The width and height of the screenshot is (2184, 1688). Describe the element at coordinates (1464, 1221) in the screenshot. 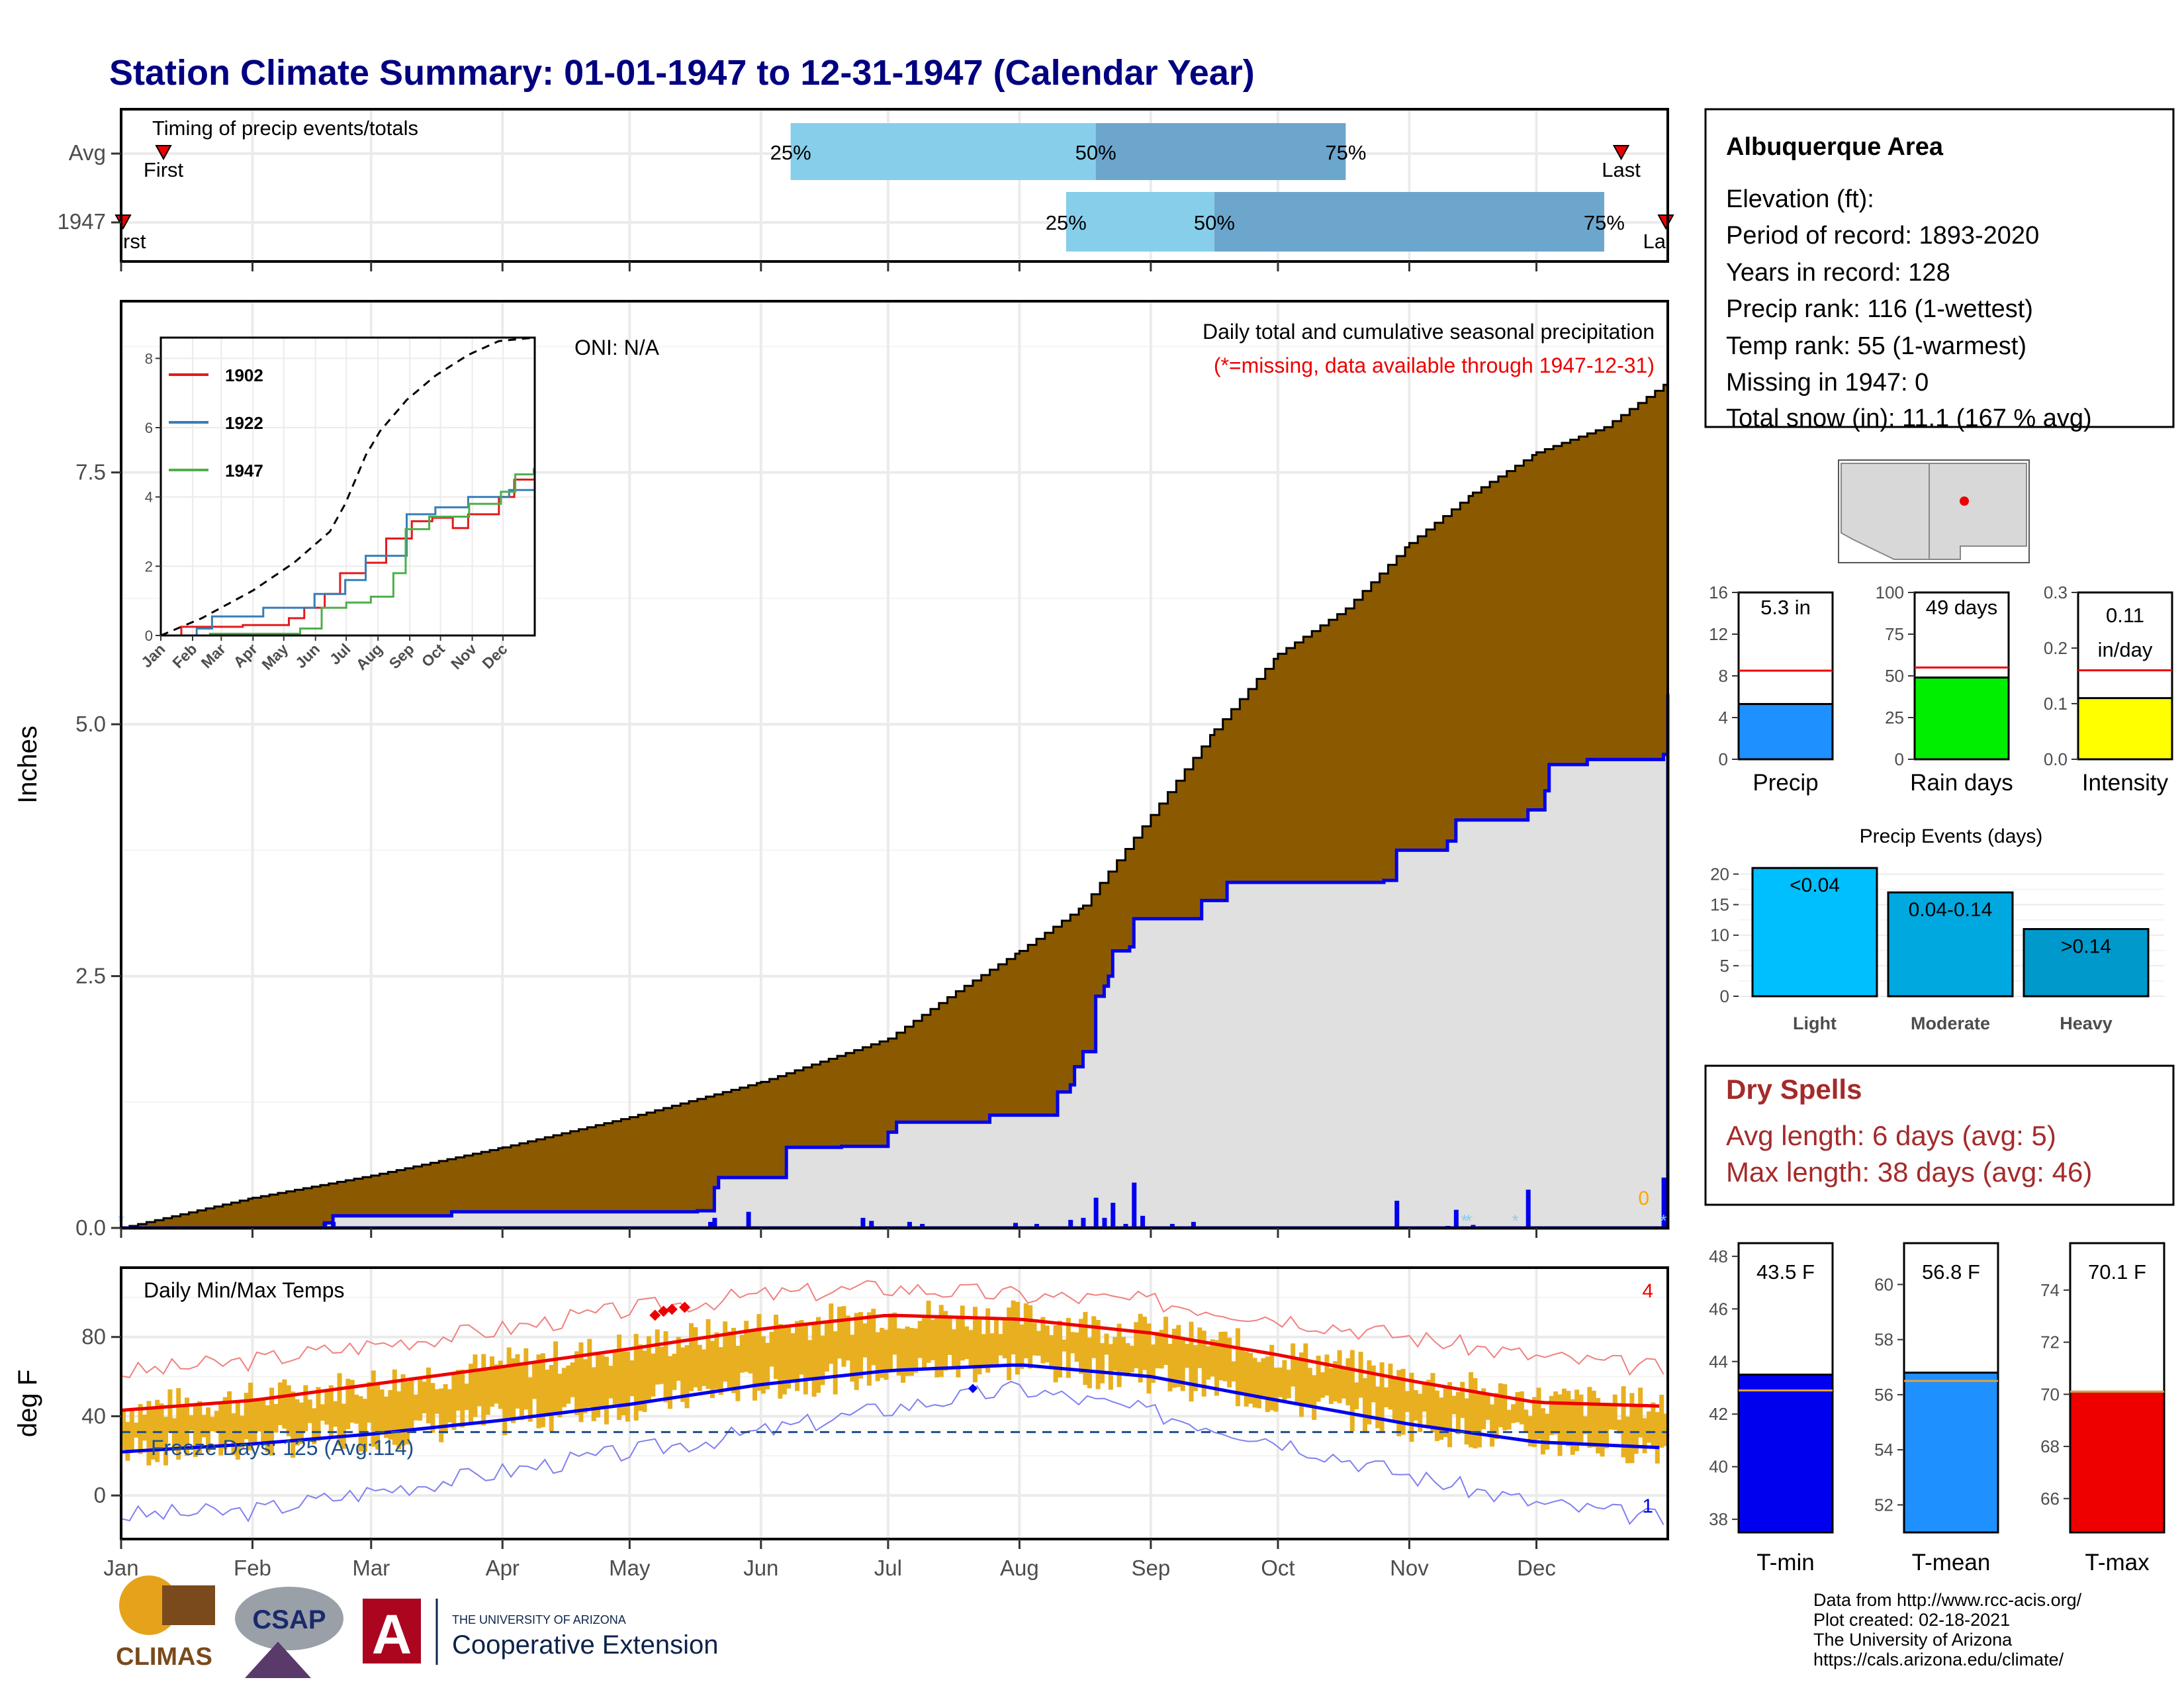

I see `snow-marker-1: *` at that location.